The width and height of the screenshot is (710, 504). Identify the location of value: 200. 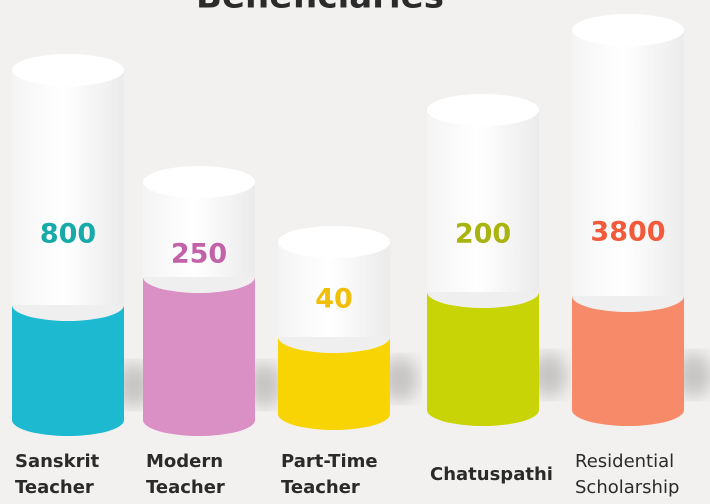
(483, 234).